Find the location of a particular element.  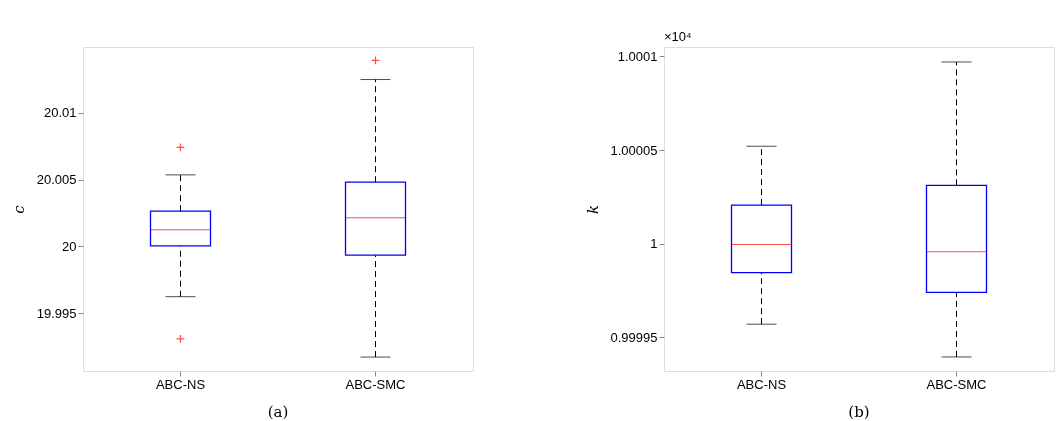

y-tick-label: 1.0001 is located at coordinates (637, 56).